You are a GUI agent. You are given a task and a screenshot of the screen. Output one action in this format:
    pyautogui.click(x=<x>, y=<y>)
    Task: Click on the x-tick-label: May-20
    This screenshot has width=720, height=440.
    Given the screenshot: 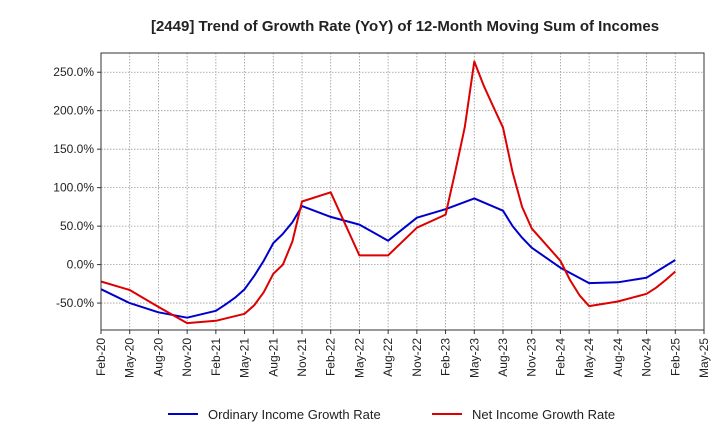 What is the action you would take?
    pyautogui.click(x=130, y=358)
    